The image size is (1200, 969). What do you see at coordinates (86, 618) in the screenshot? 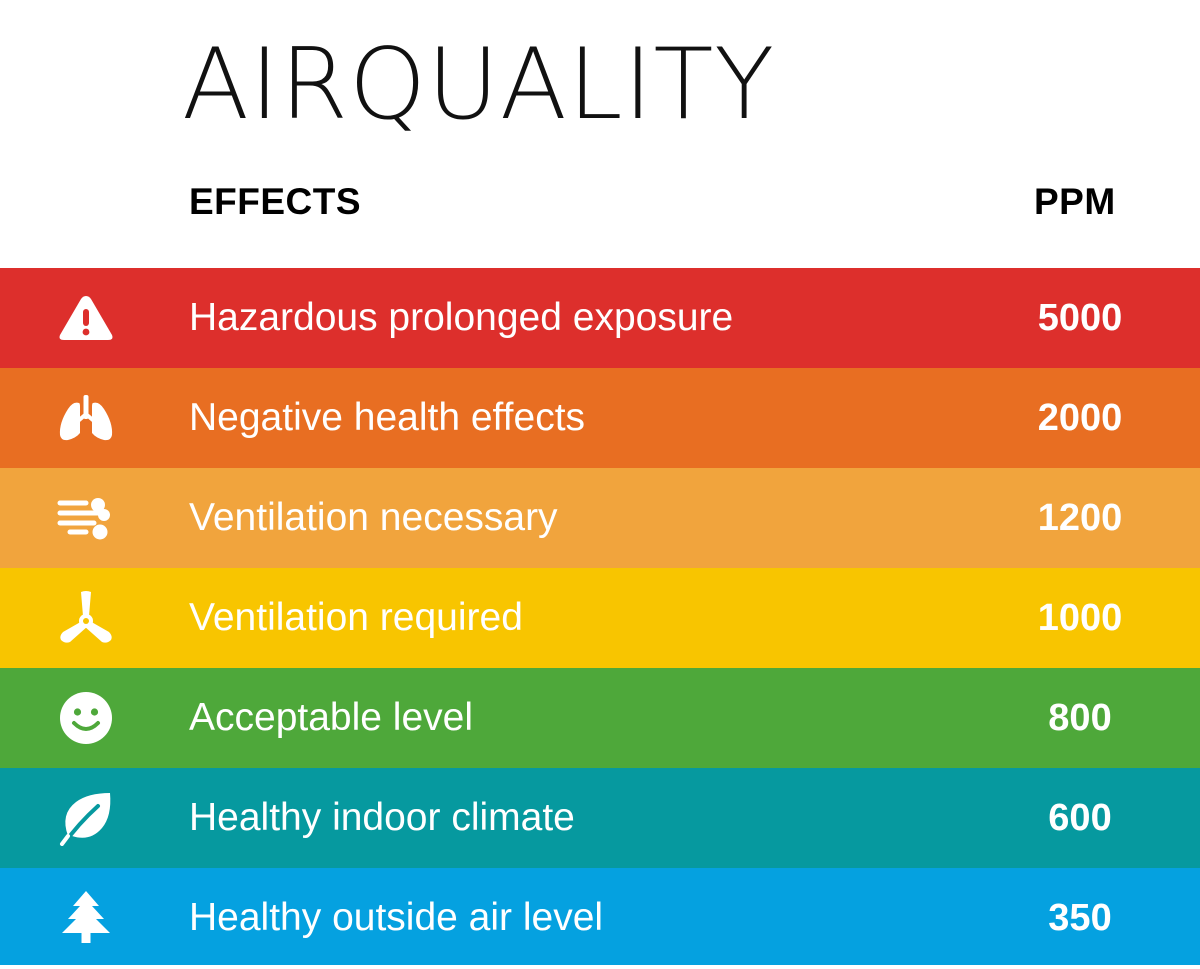
I see `fan-icon` at bounding box center [86, 618].